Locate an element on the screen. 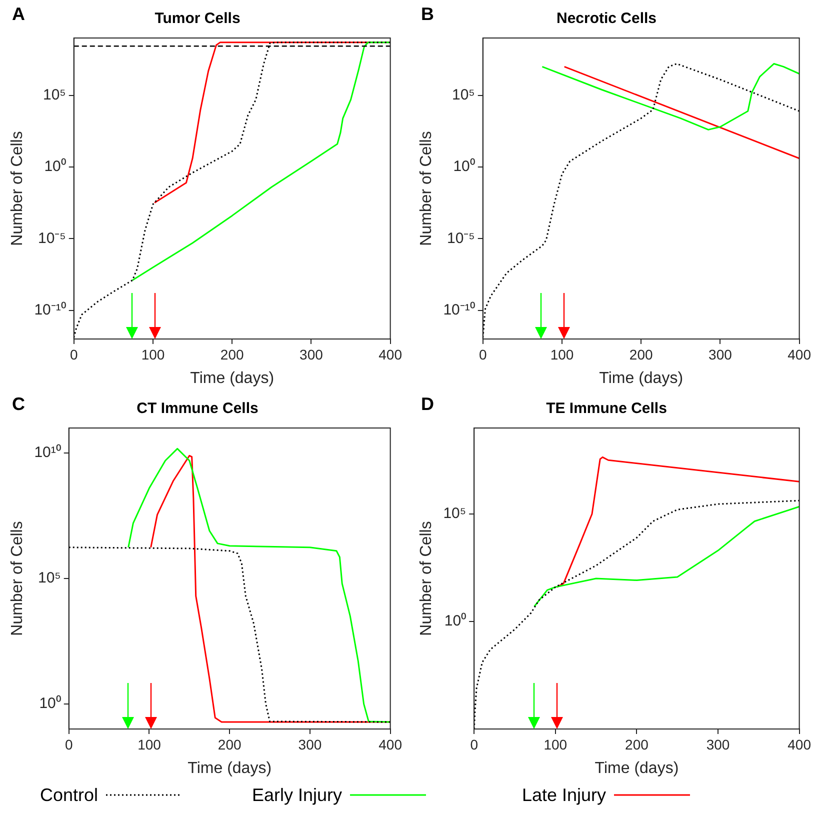 The height and width of the screenshot is (821, 818). legend-label: Late Injury is located at coordinates (564, 795).